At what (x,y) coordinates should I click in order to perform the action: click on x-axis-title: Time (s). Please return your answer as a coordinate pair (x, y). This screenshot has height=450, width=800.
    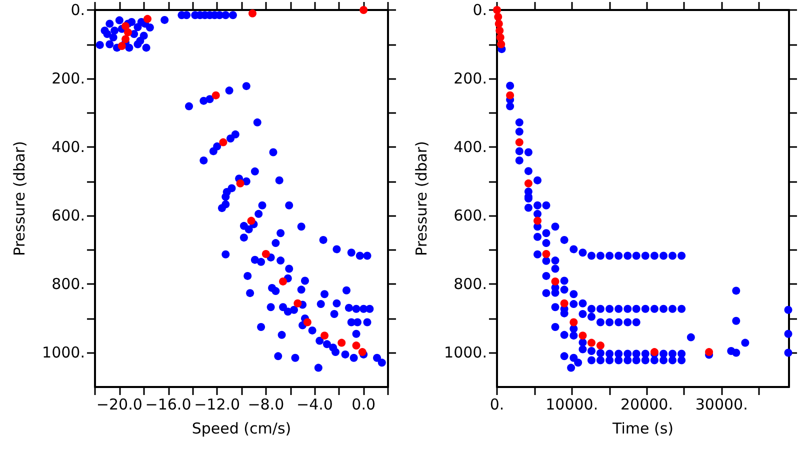
    Looking at the image, I should click on (643, 429).